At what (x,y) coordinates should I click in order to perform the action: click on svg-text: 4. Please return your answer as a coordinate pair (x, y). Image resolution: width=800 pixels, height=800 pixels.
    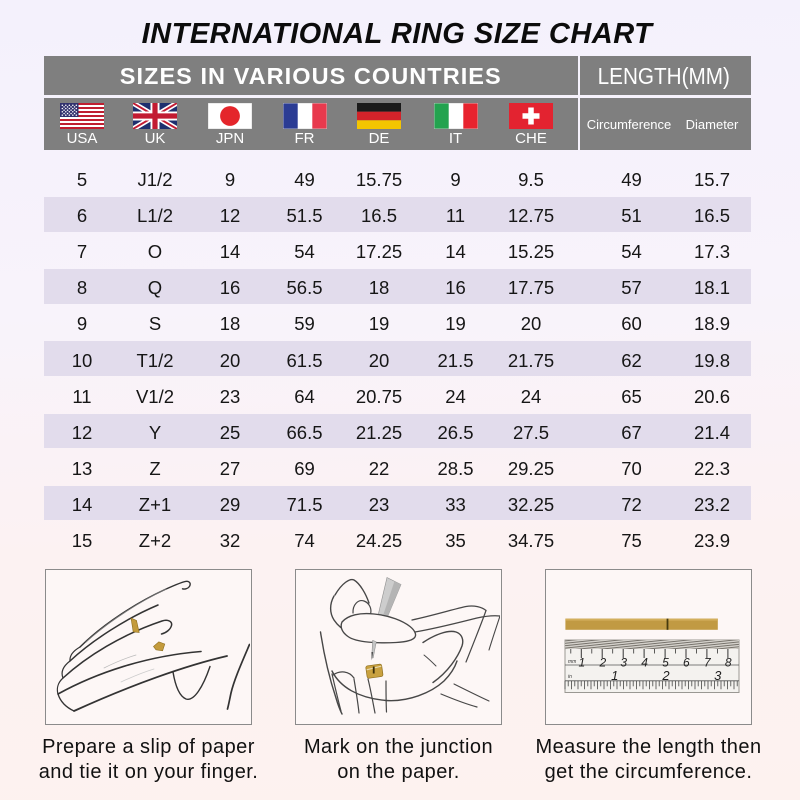
    Looking at the image, I should click on (644, 663).